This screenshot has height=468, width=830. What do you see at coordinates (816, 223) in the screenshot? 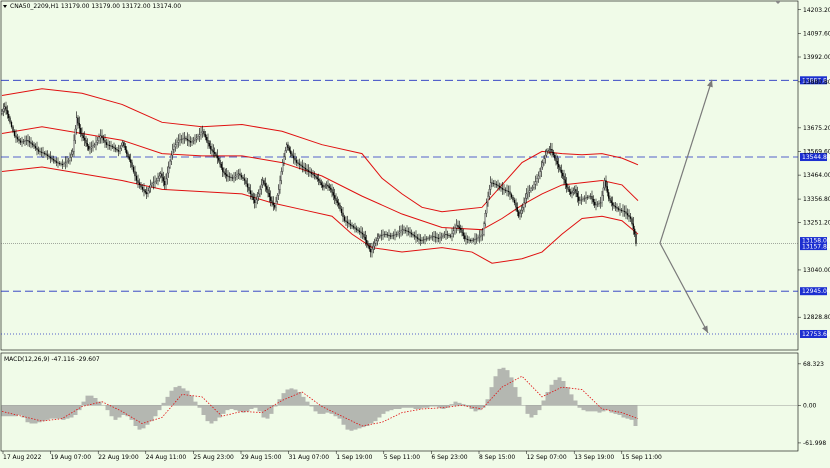
I see `price-tick-label: 13251.20` at bounding box center [816, 223].